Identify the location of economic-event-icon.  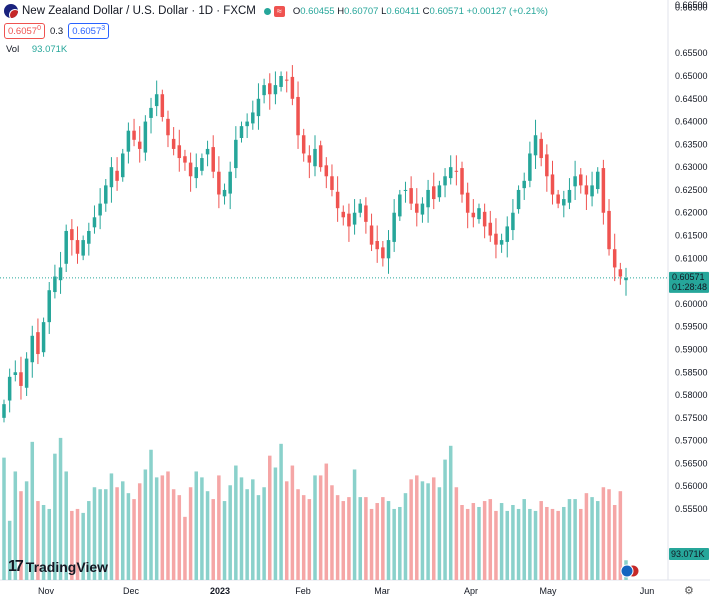
(627, 571).